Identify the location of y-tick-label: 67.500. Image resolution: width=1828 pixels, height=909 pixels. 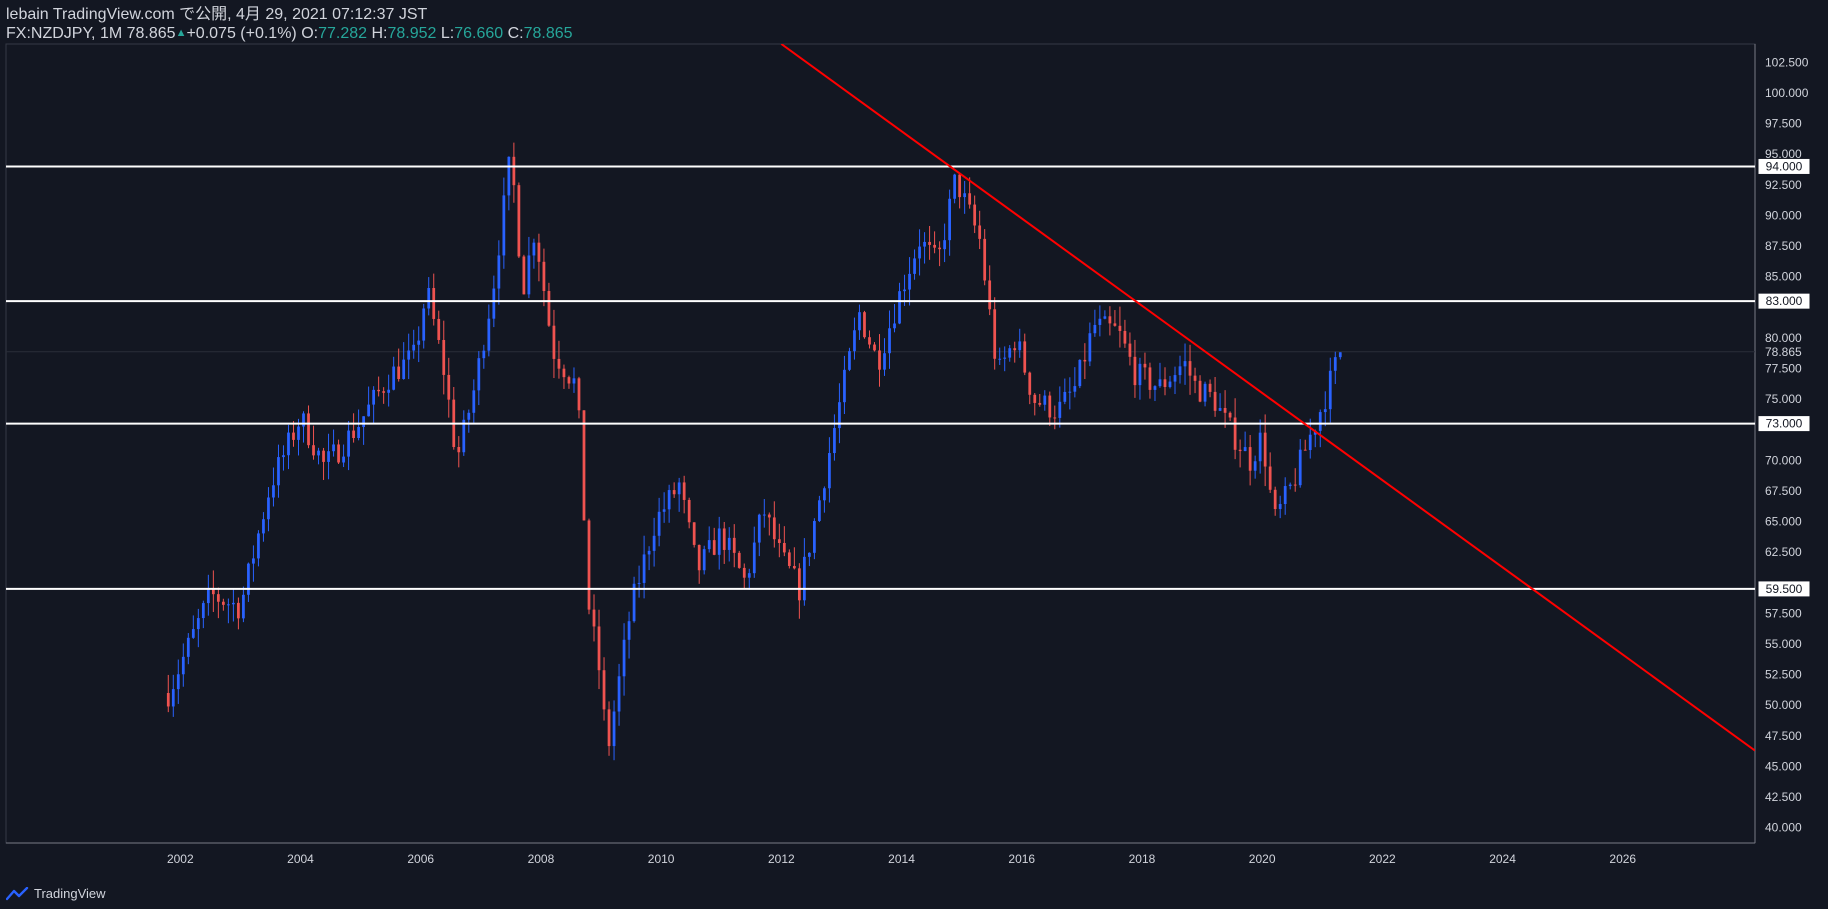
(1783, 491).